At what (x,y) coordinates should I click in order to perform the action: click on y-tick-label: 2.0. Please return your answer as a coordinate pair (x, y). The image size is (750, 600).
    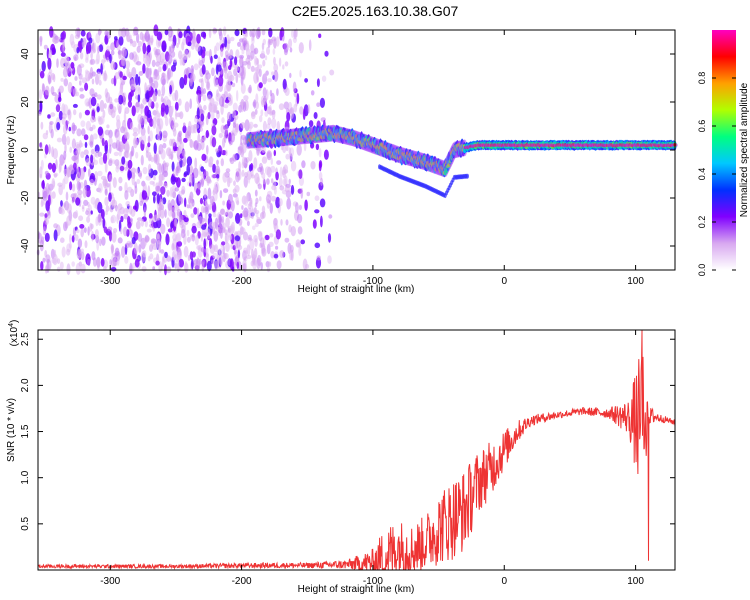
    Looking at the image, I should click on (25, 385).